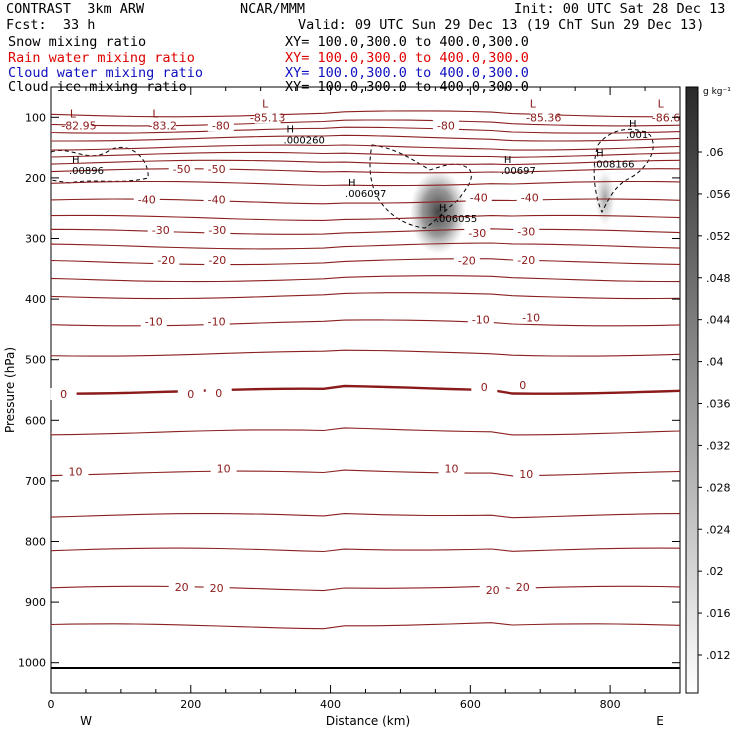 The height and width of the screenshot is (740, 740). Describe the element at coordinates (304, 140) in the screenshot. I see `high-value: .000260` at that location.